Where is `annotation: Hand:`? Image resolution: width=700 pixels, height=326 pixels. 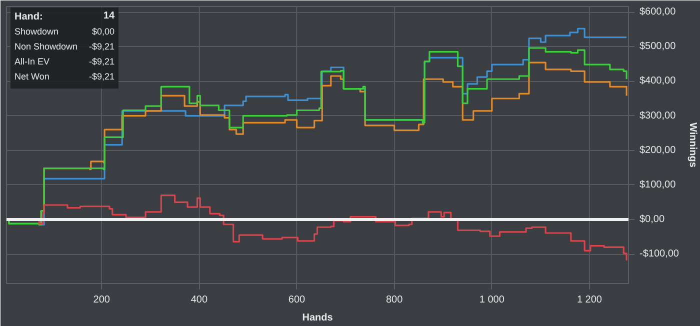 annotation: Hand: is located at coordinates (28, 17).